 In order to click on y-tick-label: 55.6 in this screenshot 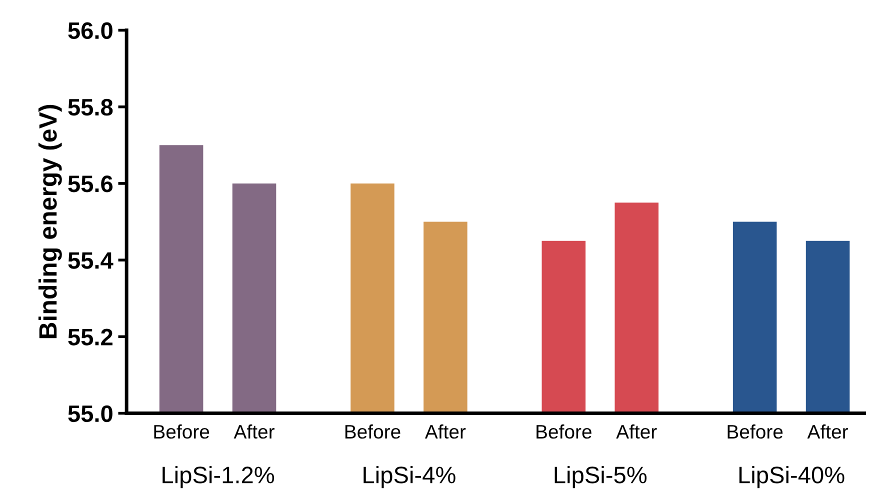, I will do `click(90, 184)`.